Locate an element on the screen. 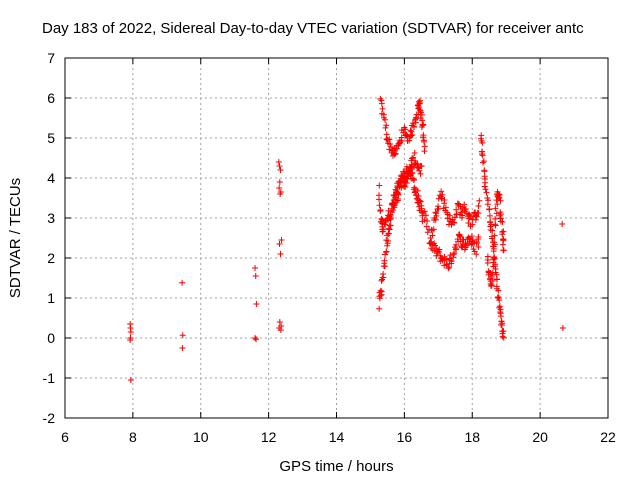 The image size is (640, 480). y-tick-label: -2 is located at coordinates (49, 418).